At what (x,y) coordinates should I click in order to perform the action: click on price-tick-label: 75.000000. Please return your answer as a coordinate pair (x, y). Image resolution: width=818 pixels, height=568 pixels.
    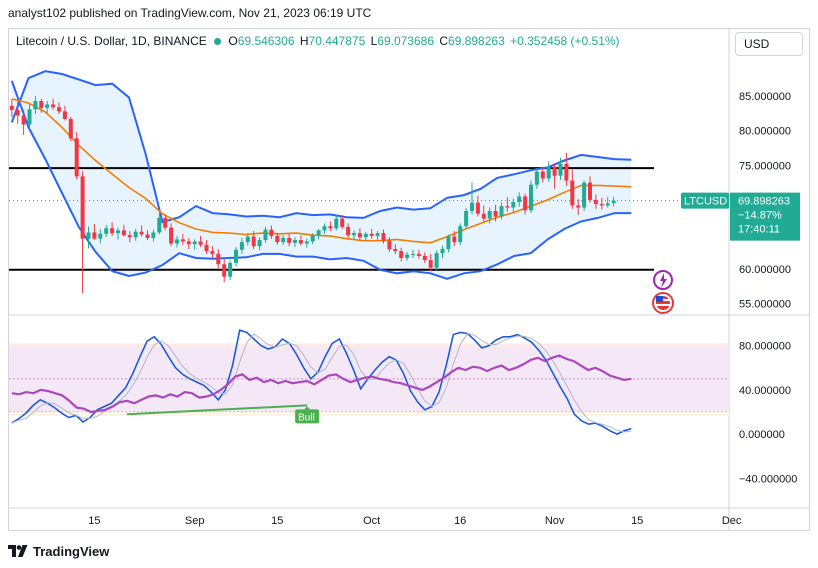
    Looking at the image, I should click on (765, 166).